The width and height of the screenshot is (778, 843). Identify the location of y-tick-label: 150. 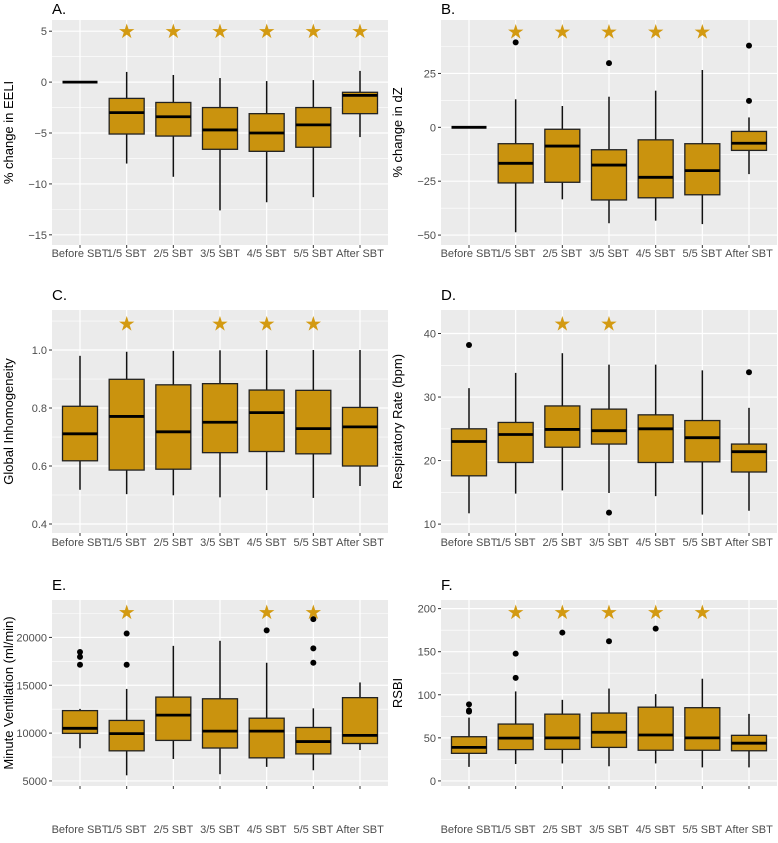
(427, 653).